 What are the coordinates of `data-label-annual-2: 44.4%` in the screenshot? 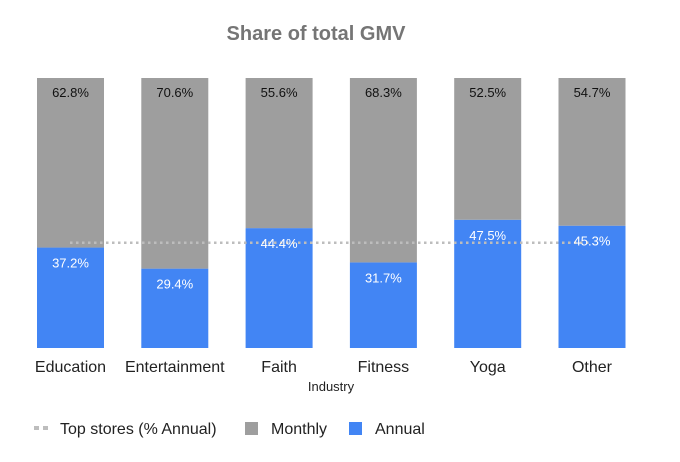 It's located at (279, 243).